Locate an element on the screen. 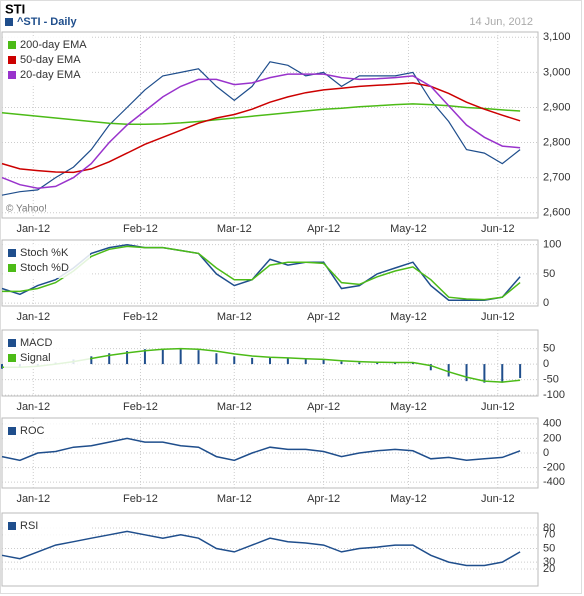  legend-label: Stoch %K is located at coordinates (44, 253).